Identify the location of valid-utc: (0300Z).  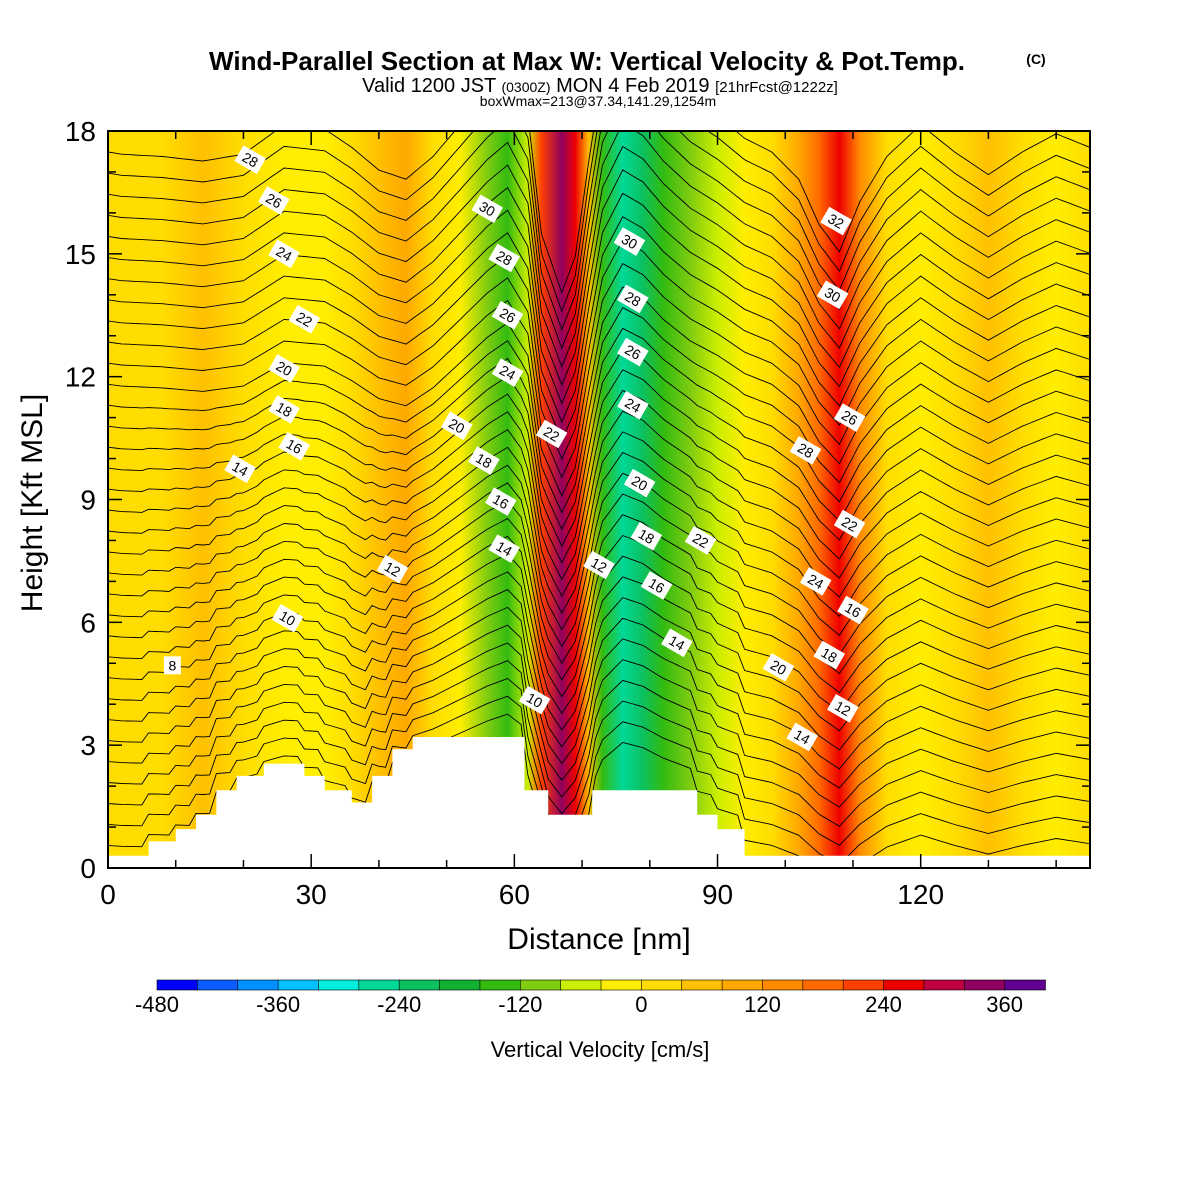
(525, 87).